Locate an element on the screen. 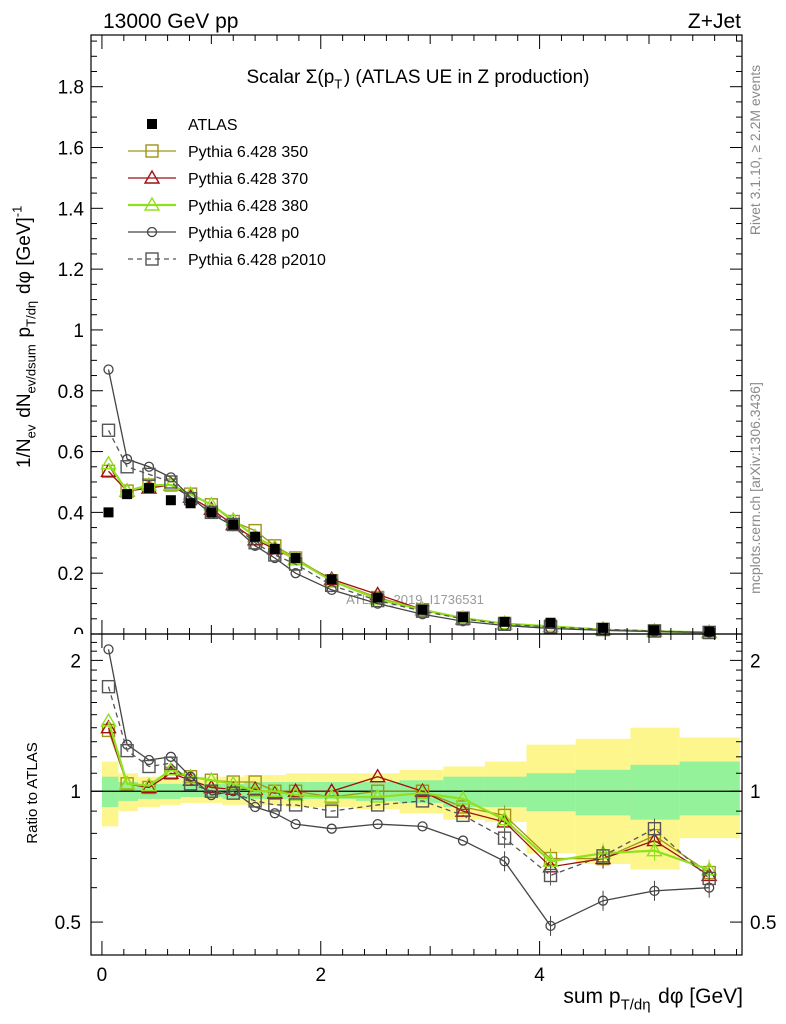  main-y-tick-label: 1.8 is located at coordinates (71, 88).